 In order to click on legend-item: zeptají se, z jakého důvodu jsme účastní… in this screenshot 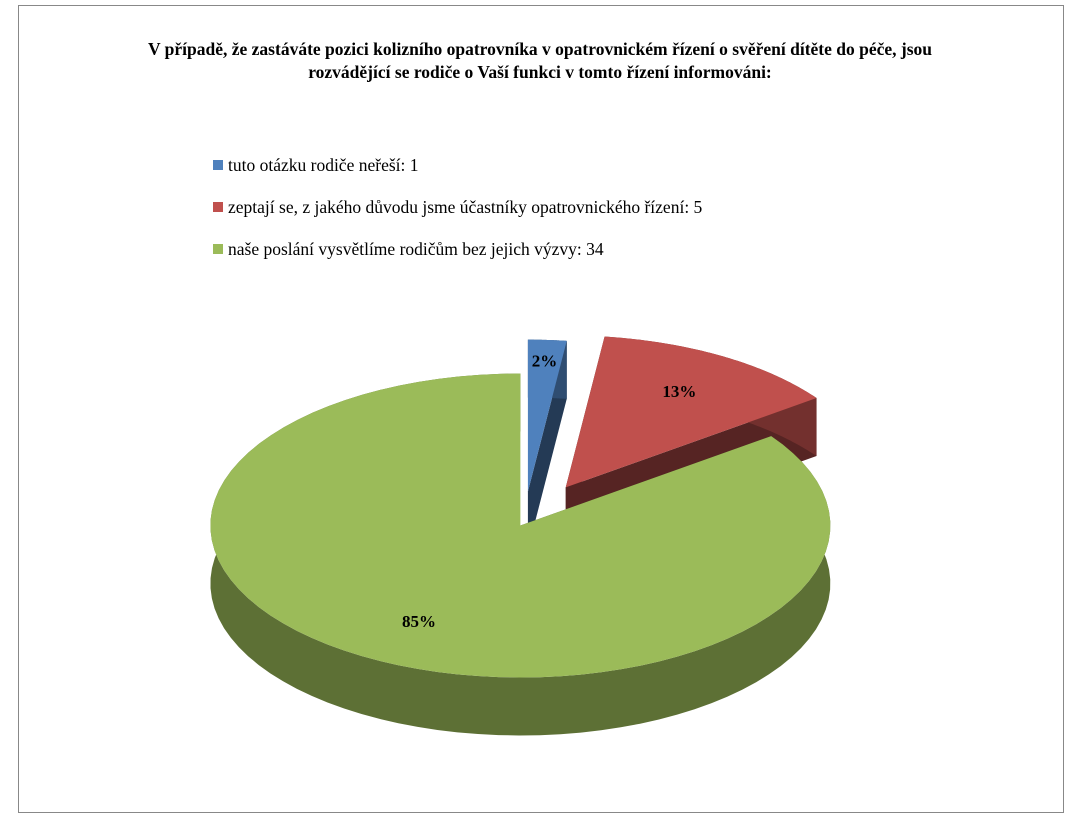, I will do `click(457, 207)`.